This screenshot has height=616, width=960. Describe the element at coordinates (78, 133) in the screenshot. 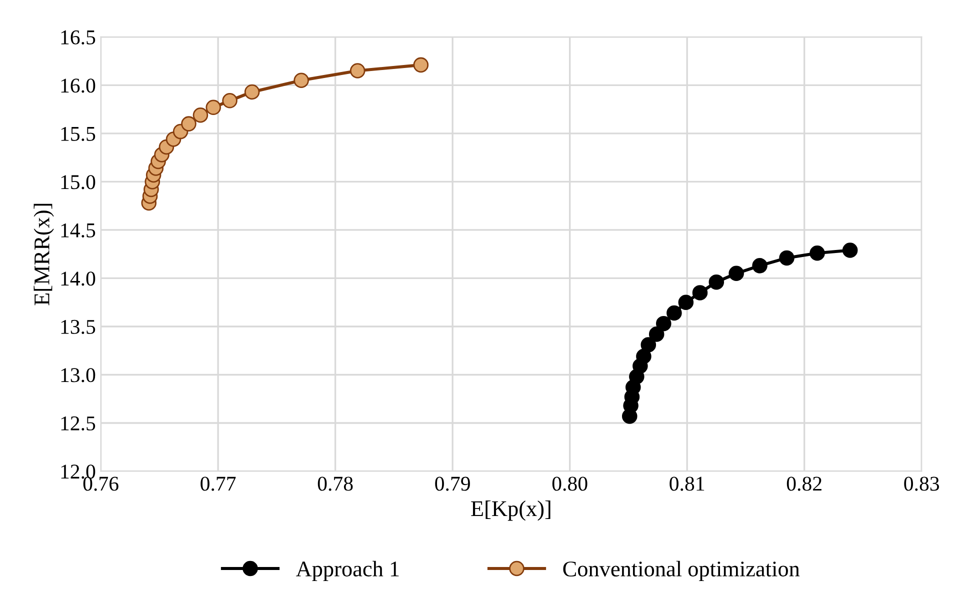

I see `y-tick-label: 15.5` at that location.